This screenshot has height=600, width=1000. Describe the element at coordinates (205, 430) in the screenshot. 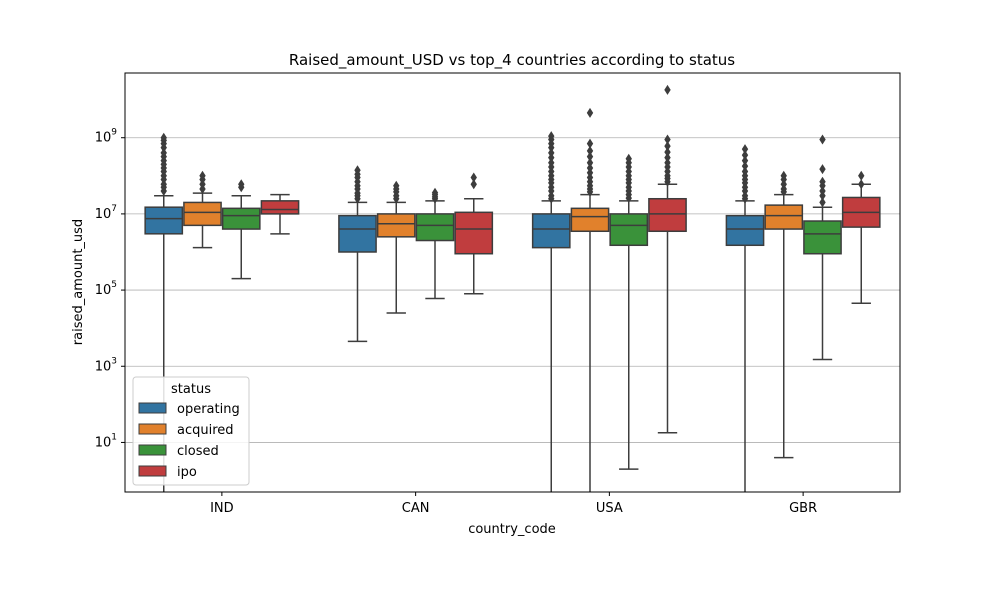

I see `legend-label-acquired: acquired` at that location.